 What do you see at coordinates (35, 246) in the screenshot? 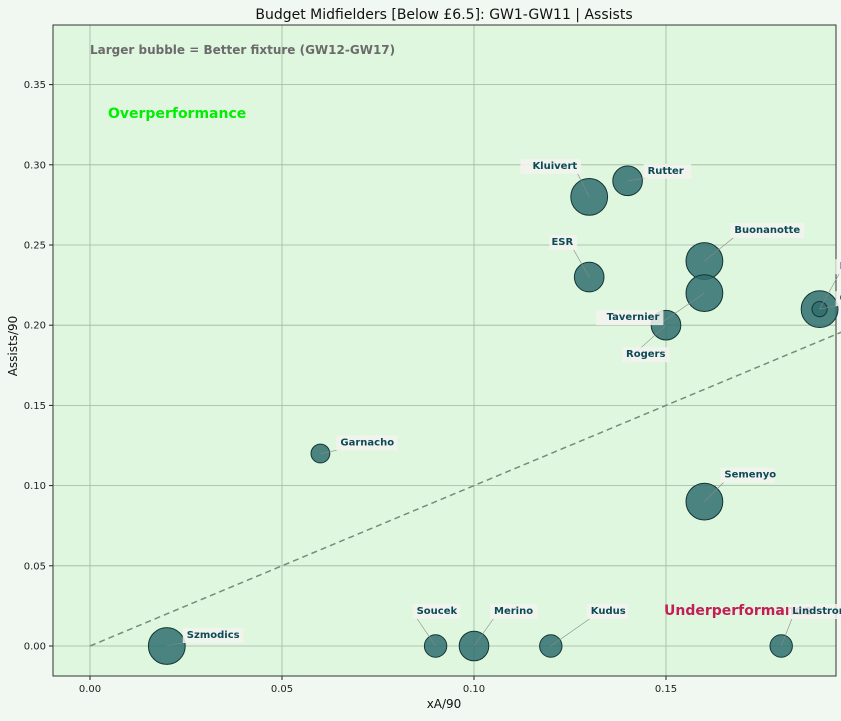
I see `y-tick-label: 0.25` at bounding box center [35, 246].